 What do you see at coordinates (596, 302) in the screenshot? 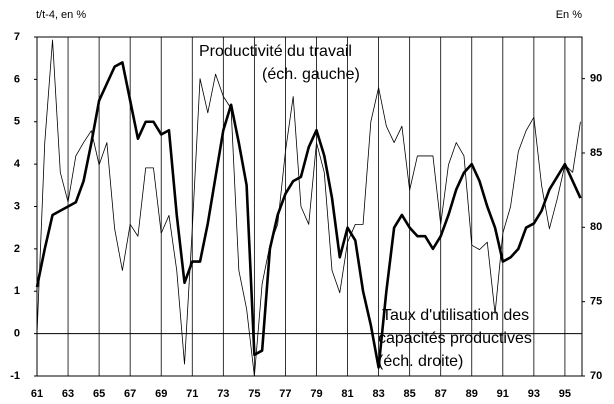
I see `y2-tick-label: 75` at bounding box center [596, 302].